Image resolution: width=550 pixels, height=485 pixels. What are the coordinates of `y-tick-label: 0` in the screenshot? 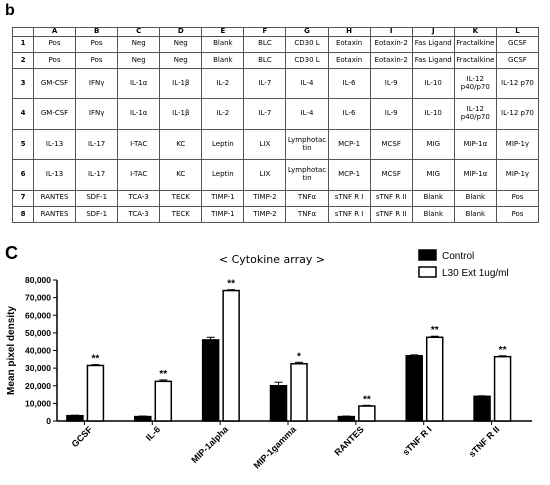 It's located at (48, 421).